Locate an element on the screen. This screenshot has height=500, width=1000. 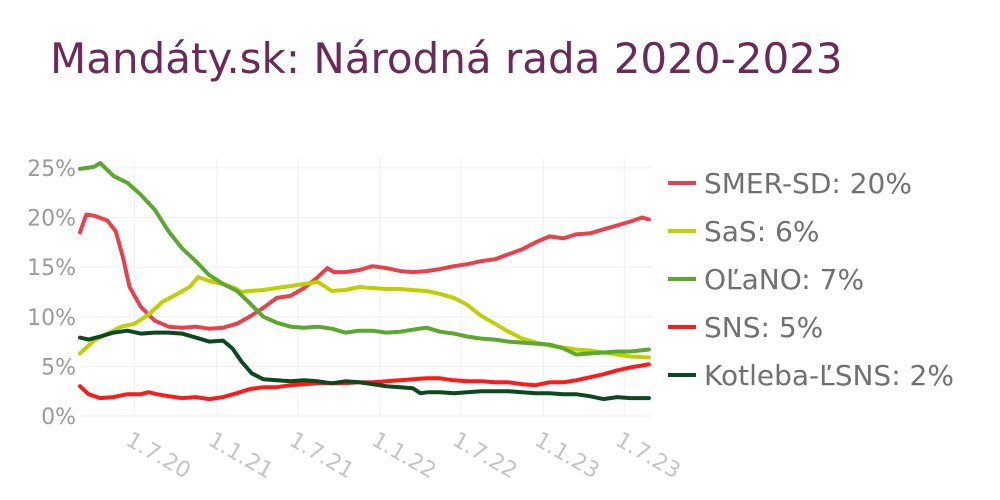
page-title: Mandáty.sk: Národná rada 2020-2023 is located at coordinates (446, 58).